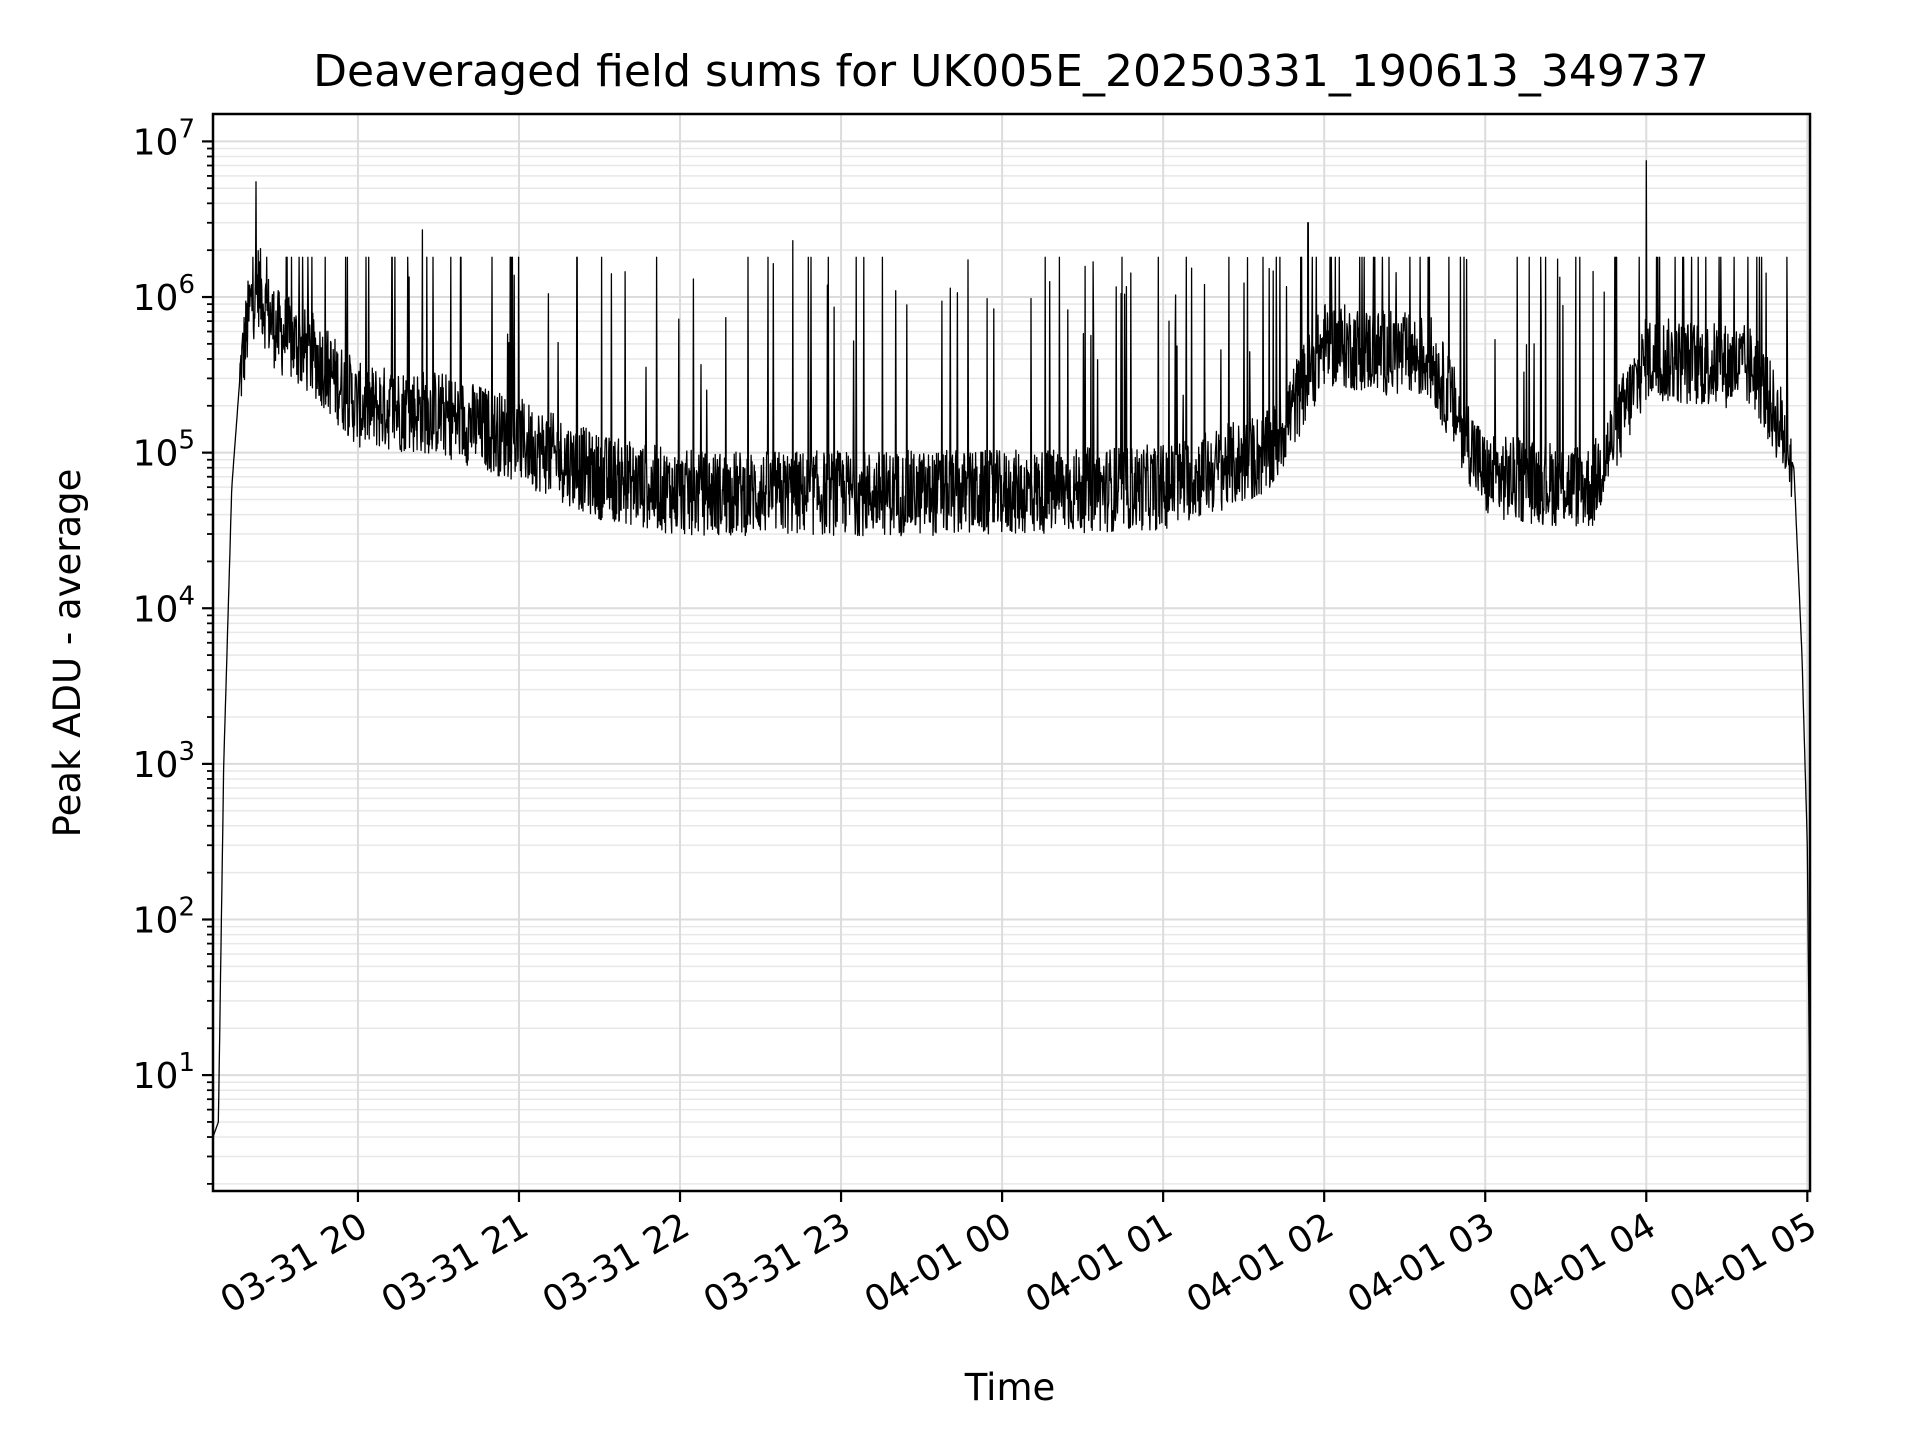 Image resolution: width=1920 pixels, height=1440 pixels. I want to click on y-tick-label: 10⁶, so click(164, 294).